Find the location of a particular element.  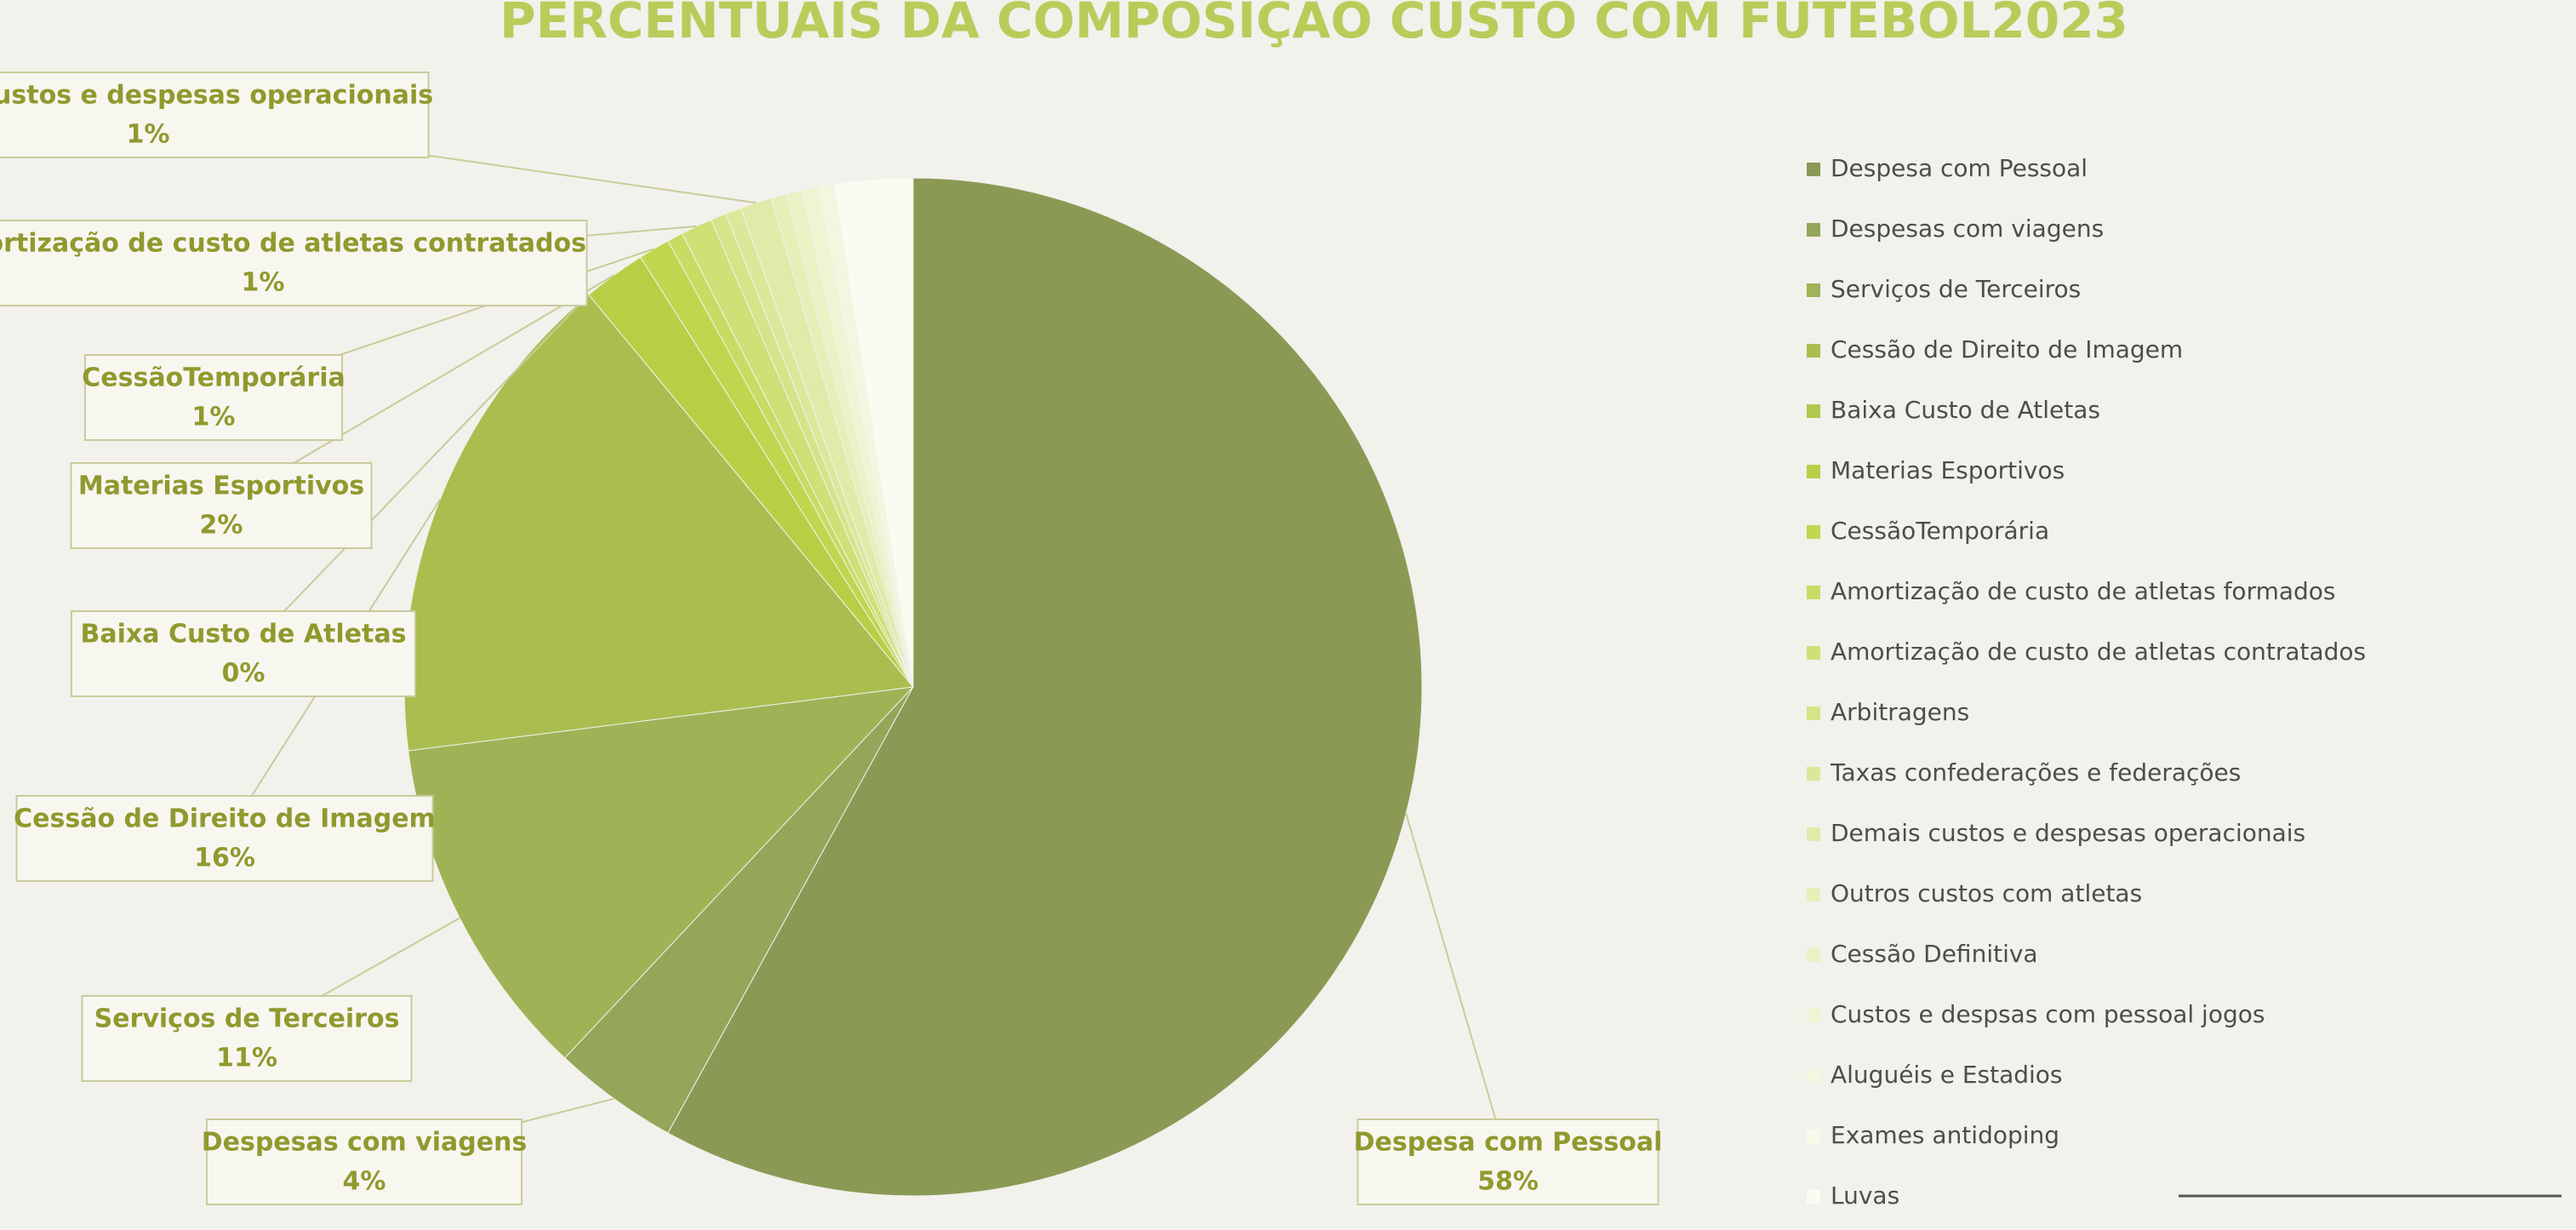

legend-label: Despesas com viagens is located at coordinates (1967, 229).